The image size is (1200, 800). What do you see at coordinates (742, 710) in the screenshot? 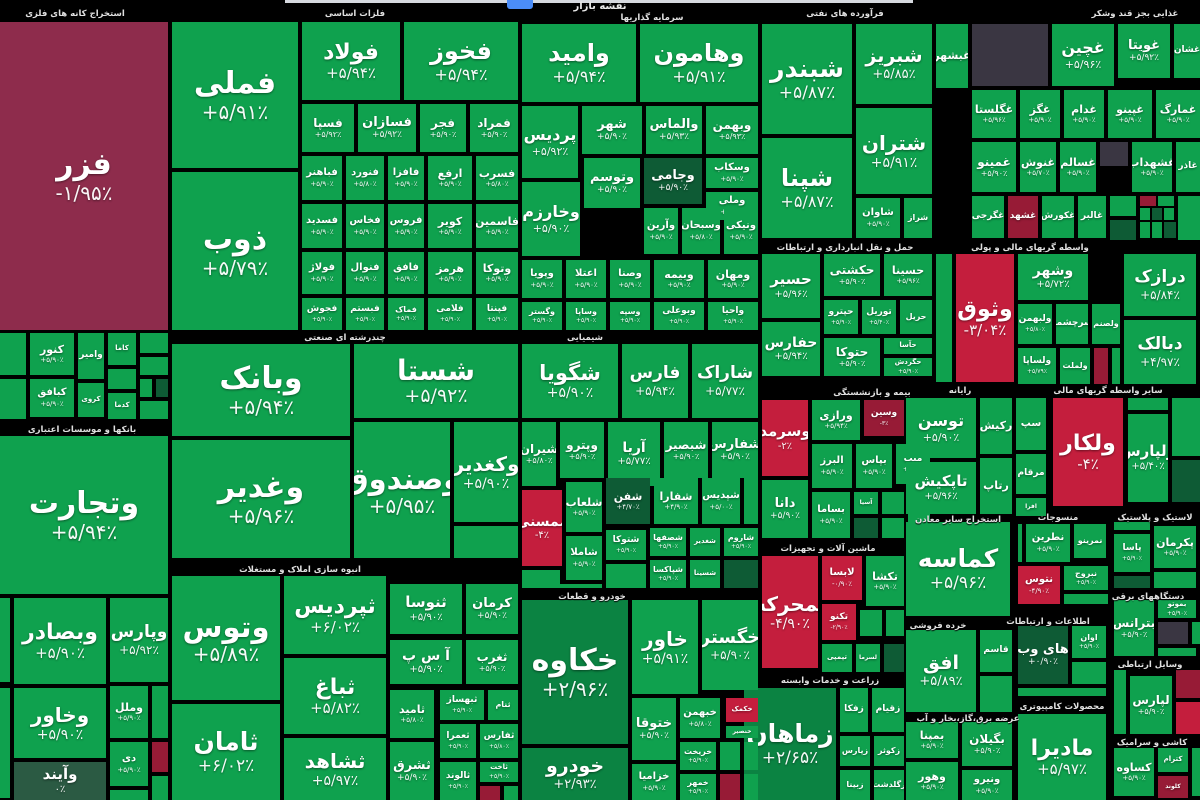
I see `stock-tile: خکمک` at bounding box center [742, 710].